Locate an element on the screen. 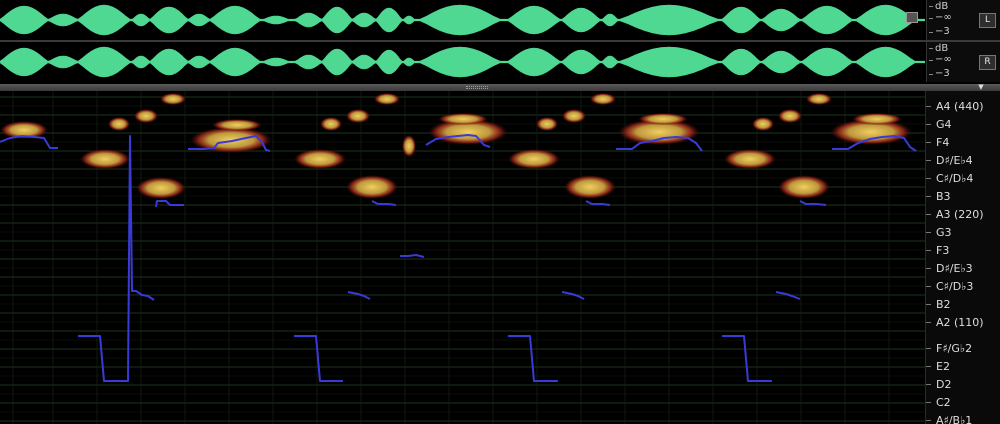  note-label: F♯/G♭2 is located at coordinates (954, 348).